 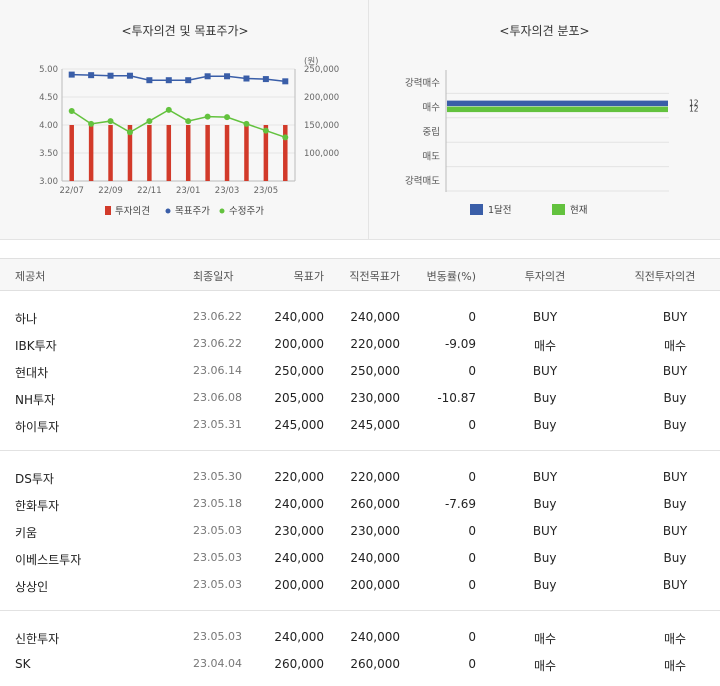 I want to click on right-axis-tick-label: 250,000, so click(x=321, y=70).